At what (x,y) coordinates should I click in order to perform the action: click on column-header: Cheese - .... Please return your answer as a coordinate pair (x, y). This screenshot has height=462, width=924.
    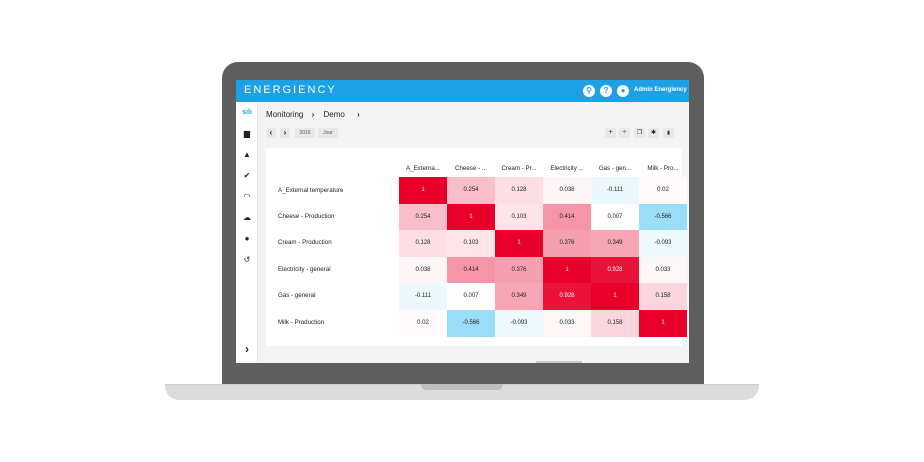
    Looking at the image, I should click on (471, 168).